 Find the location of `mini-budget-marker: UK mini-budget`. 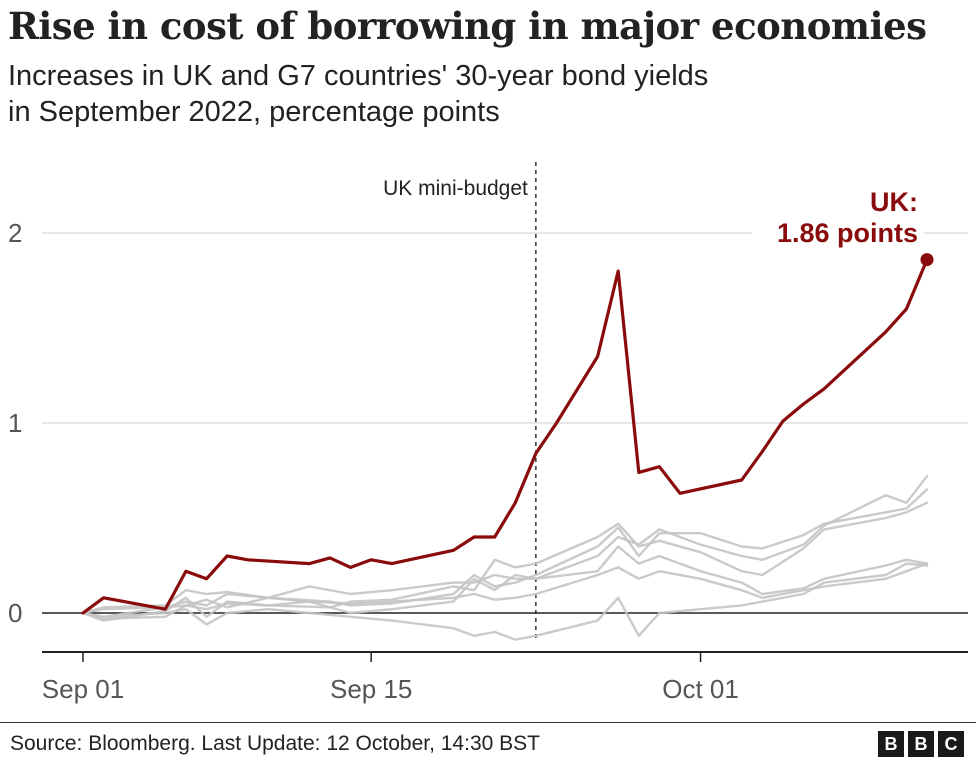

mini-budget-marker: UK mini-budget is located at coordinates (460, 401).